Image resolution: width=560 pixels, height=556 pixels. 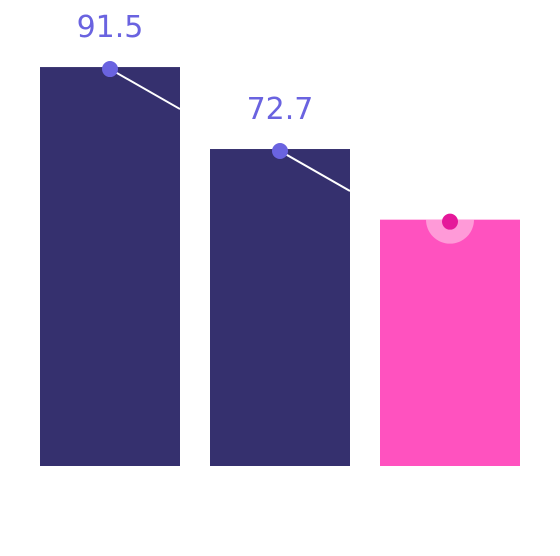 What do you see at coordinates (110, 27) in the screenshot?
I see `value-label-1: 91.5` at bounding box center [110, 27].